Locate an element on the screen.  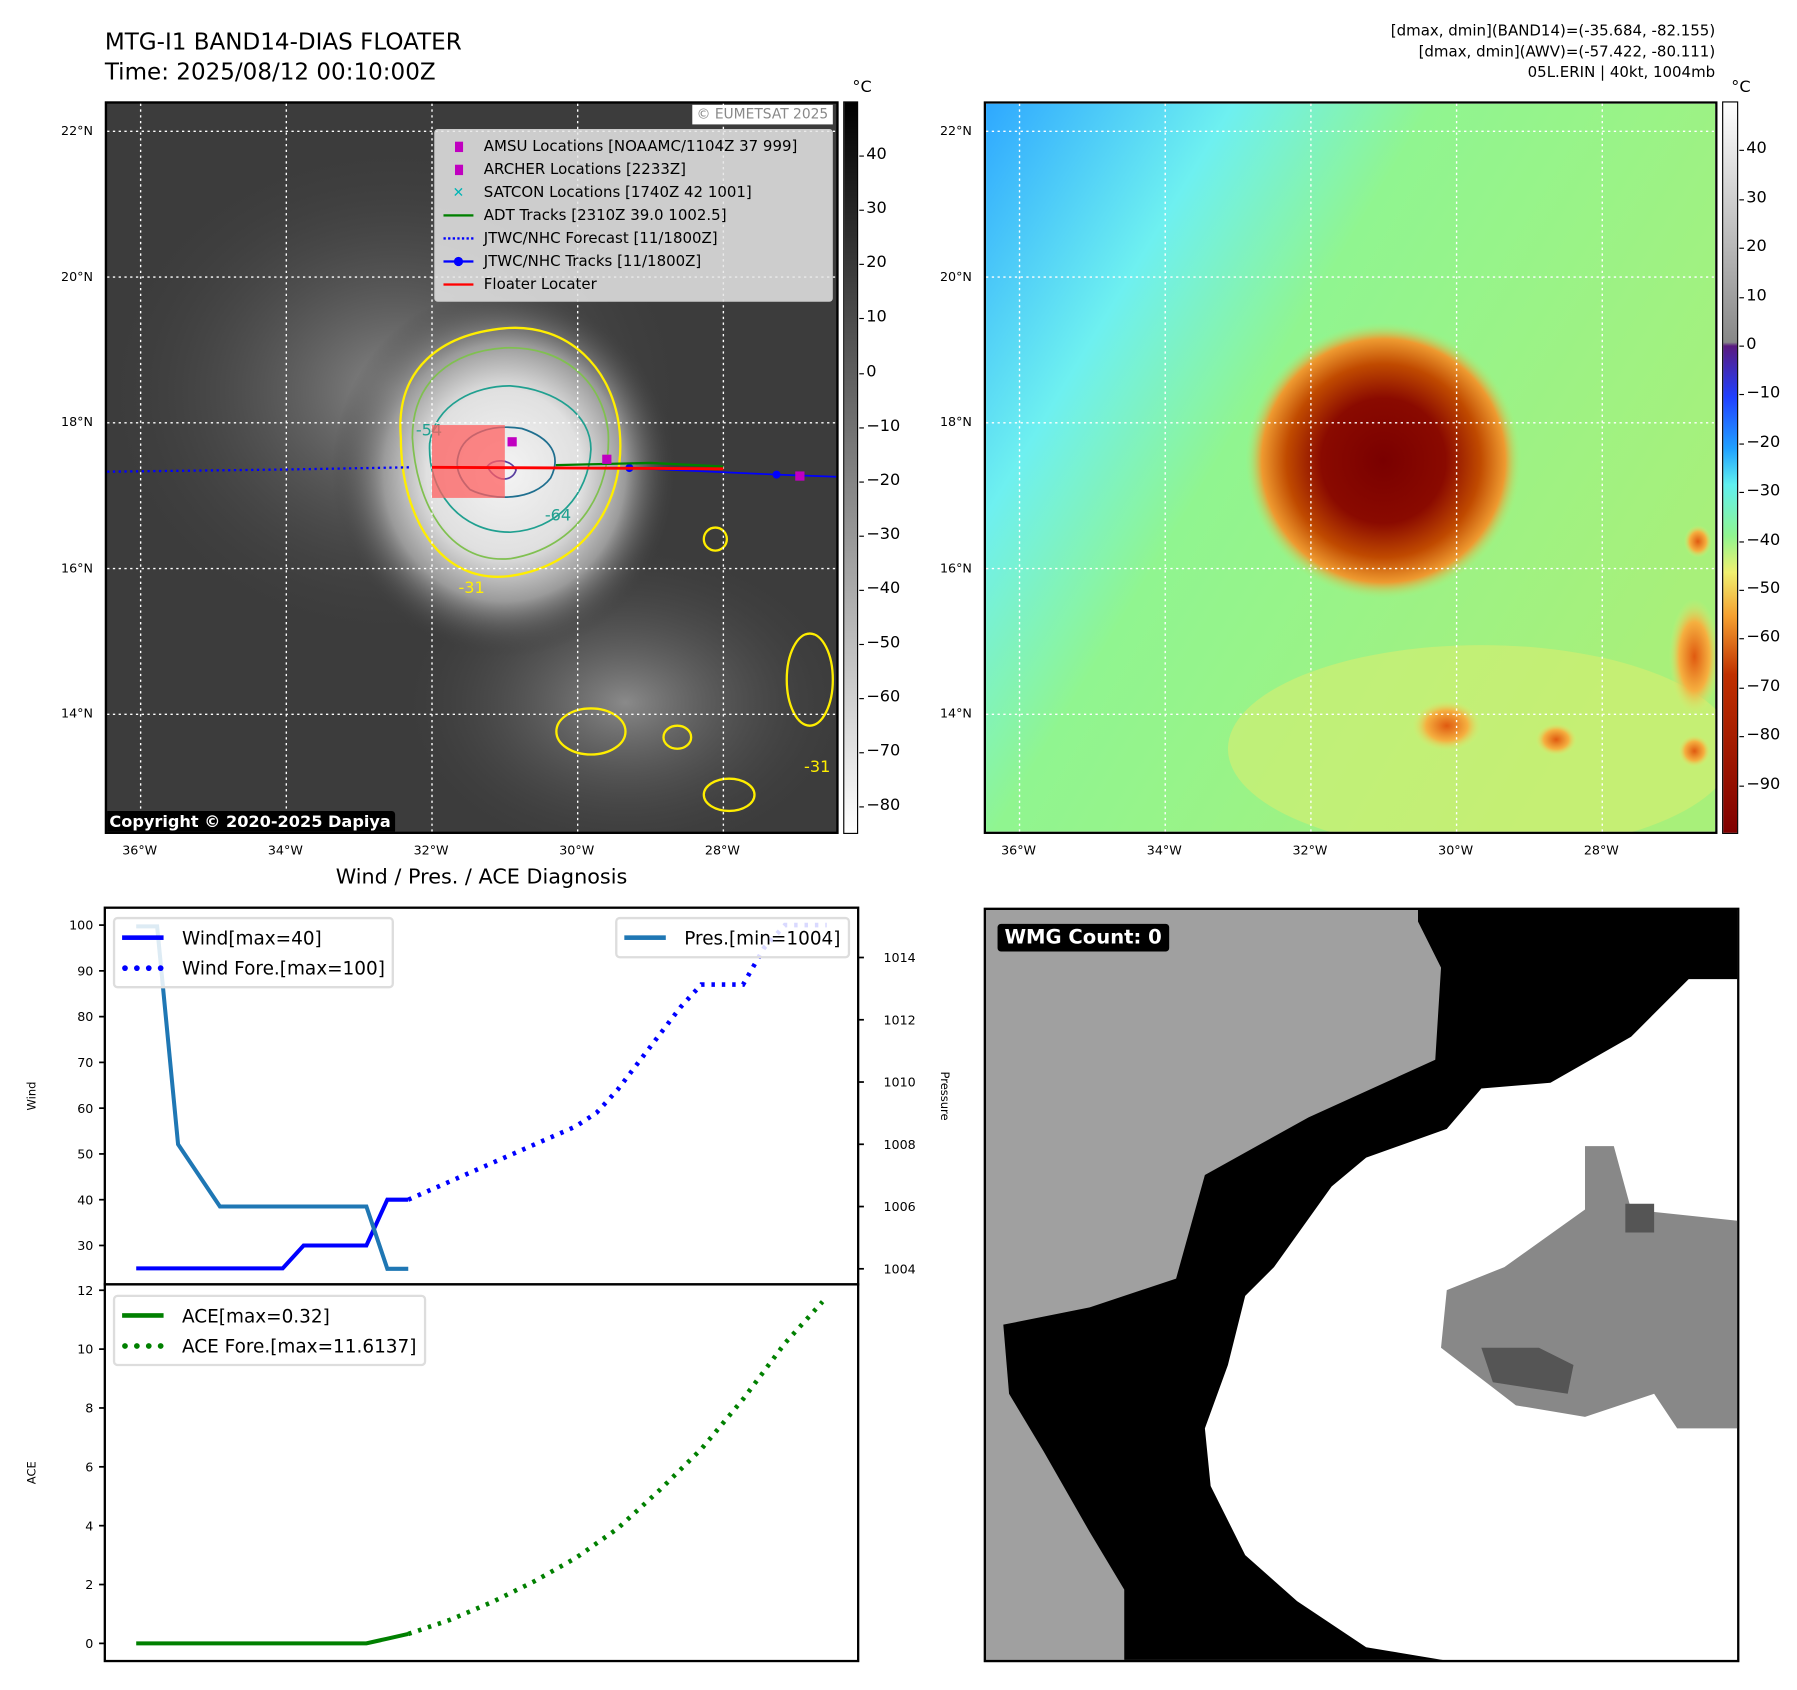
info-line-2: [dmax, dmin](AWV)=(-57.422, -80.111) is located at coordinates (1567, 52).